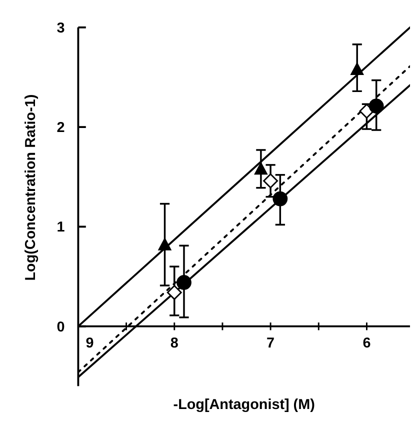  What do you see at coordinates (90, 344) in the screenshot?
I see `x-tick-label: 9` at bounding box center [90, 344].